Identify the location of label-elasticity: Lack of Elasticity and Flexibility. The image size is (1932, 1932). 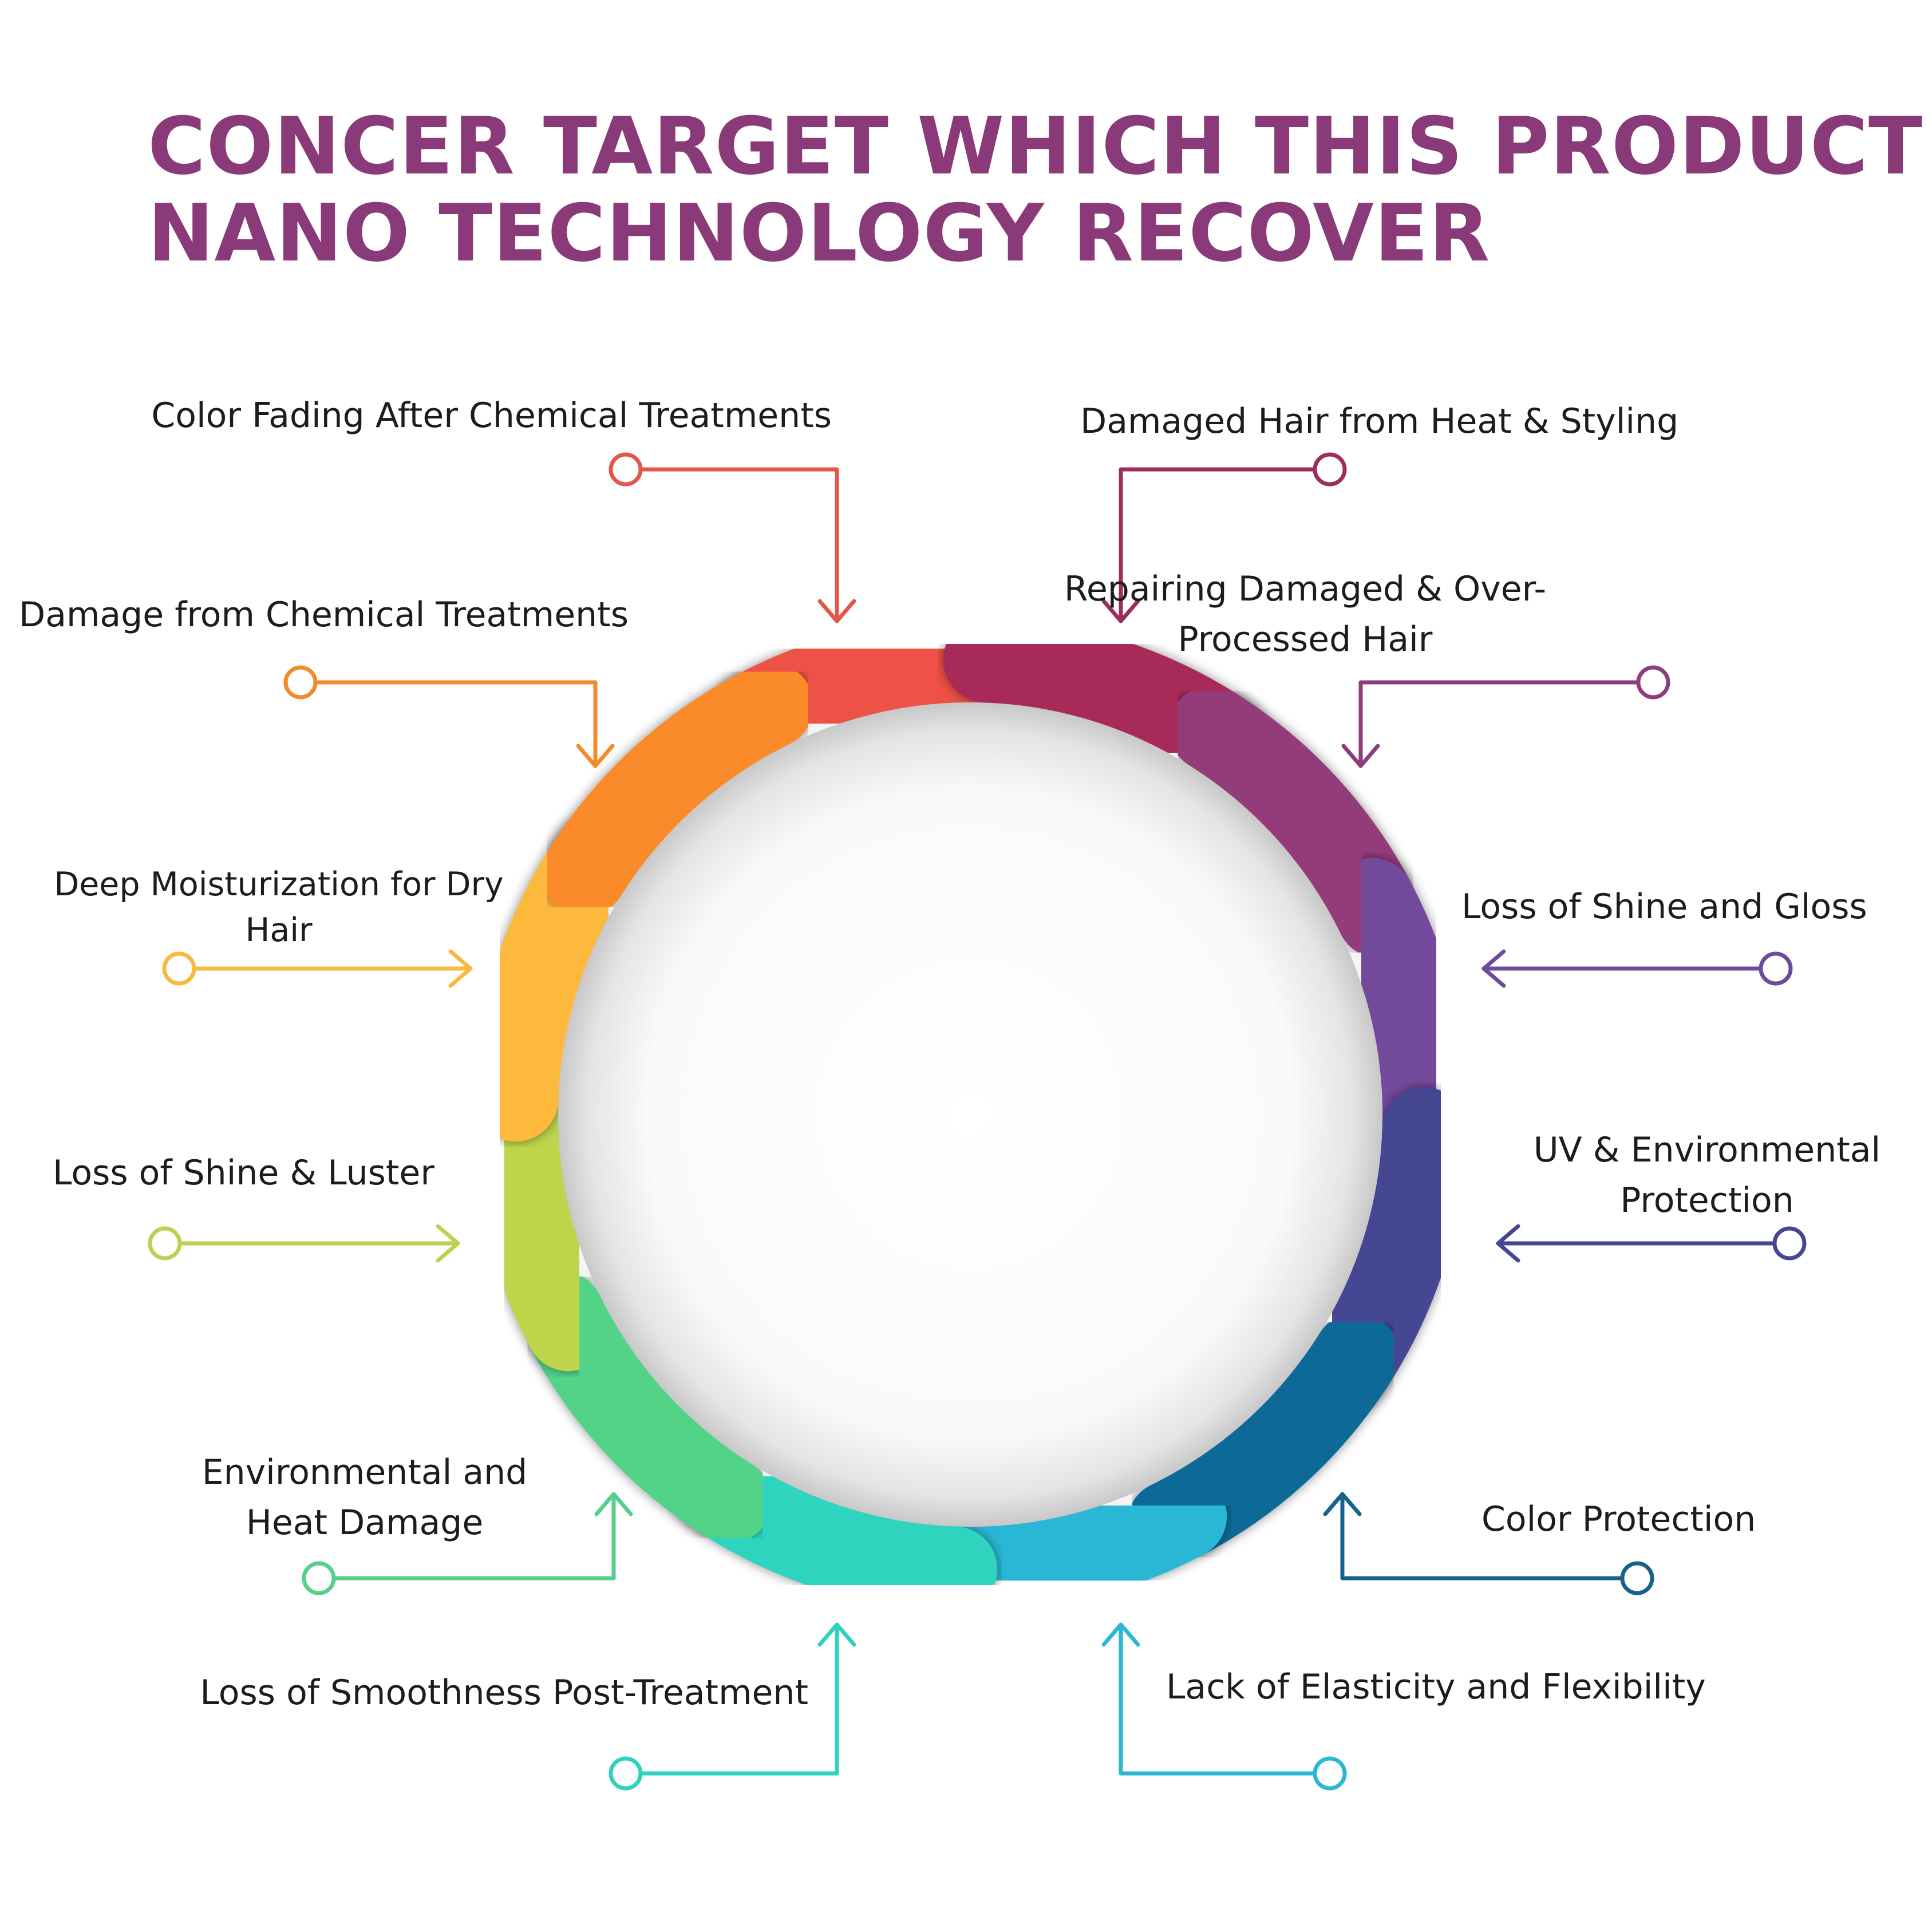
(1436, 1687).